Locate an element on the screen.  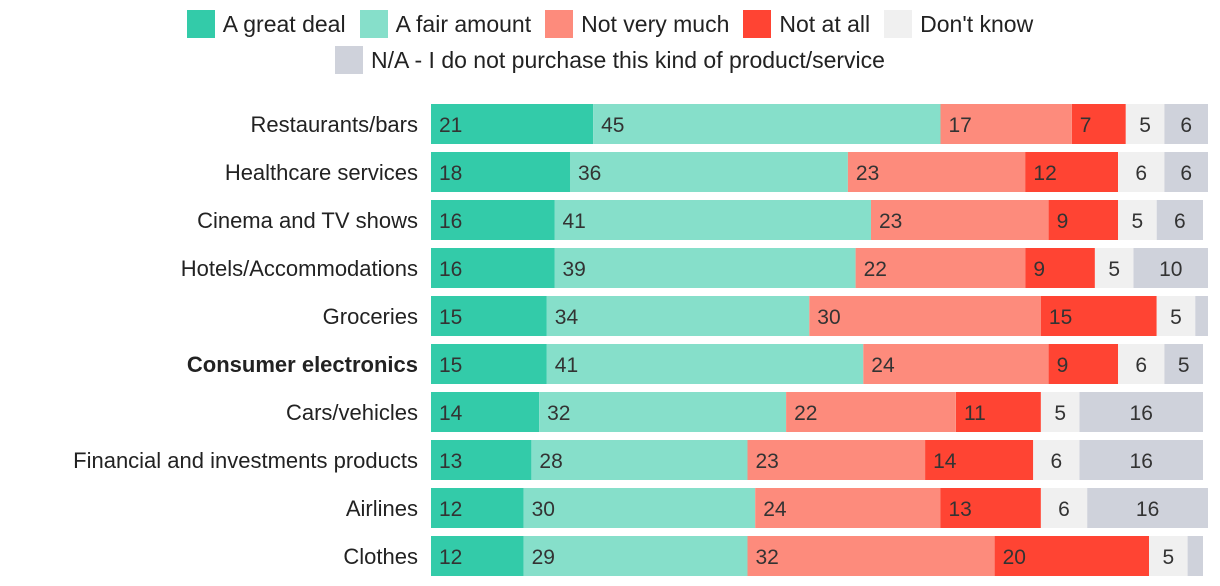
value-label: 5 is located at coordinates (1145, 125).